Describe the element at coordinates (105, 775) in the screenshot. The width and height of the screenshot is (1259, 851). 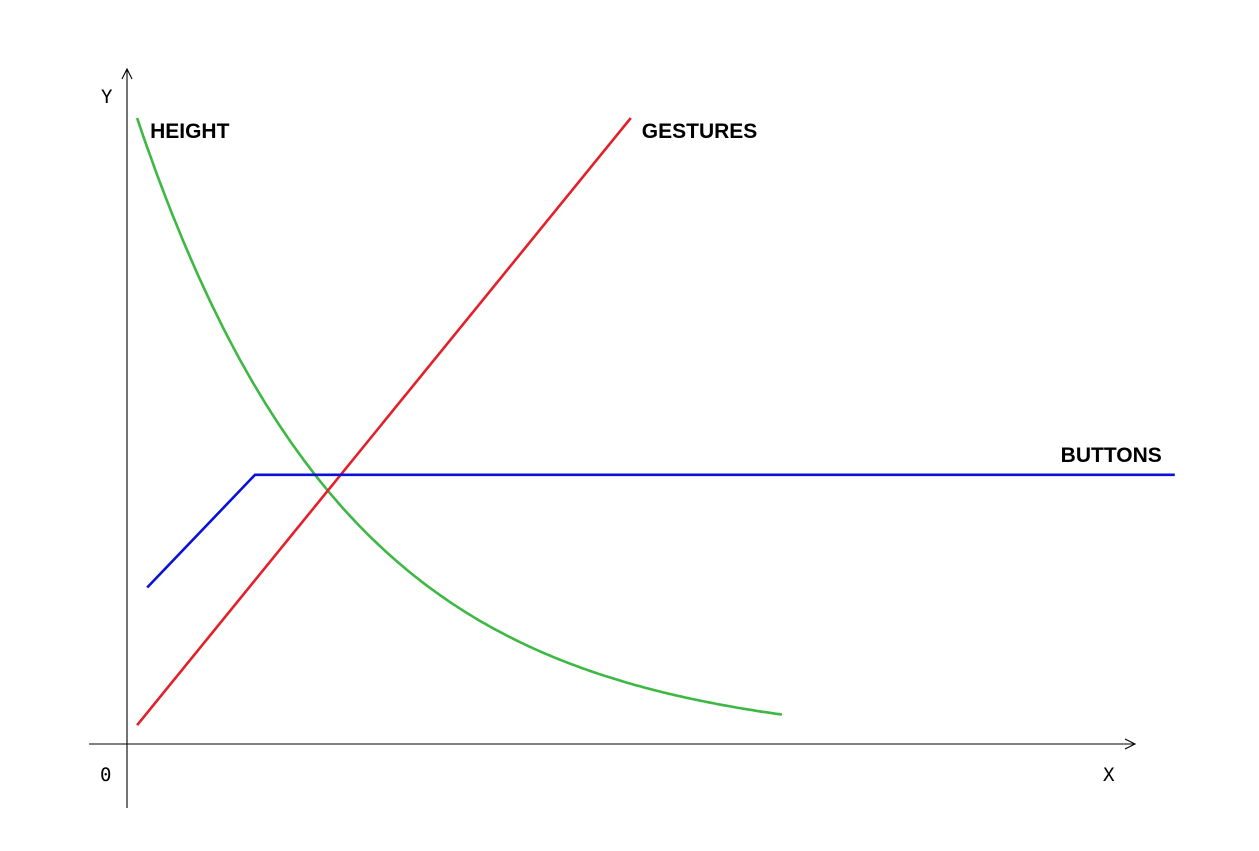
I see `origin-label: 0` at that location.